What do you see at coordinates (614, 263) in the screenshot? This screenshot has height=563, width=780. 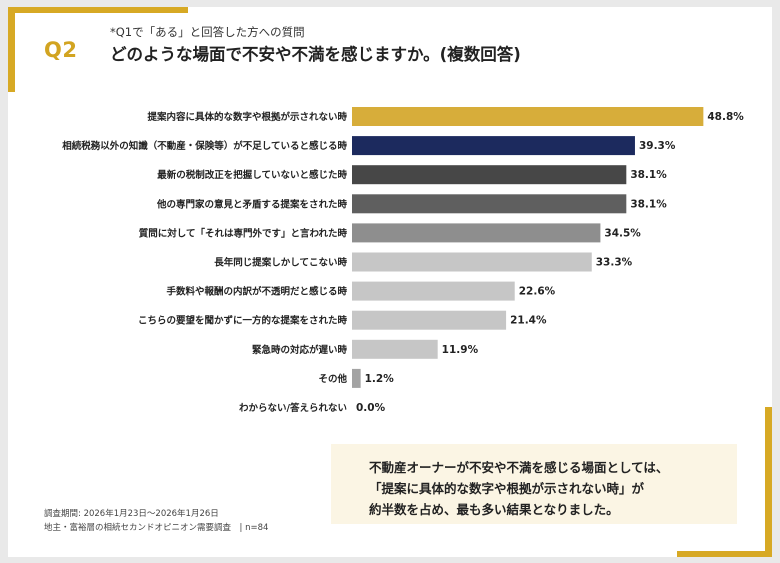 I see `value-label: 33.3%` at bounding box center [614, 263].